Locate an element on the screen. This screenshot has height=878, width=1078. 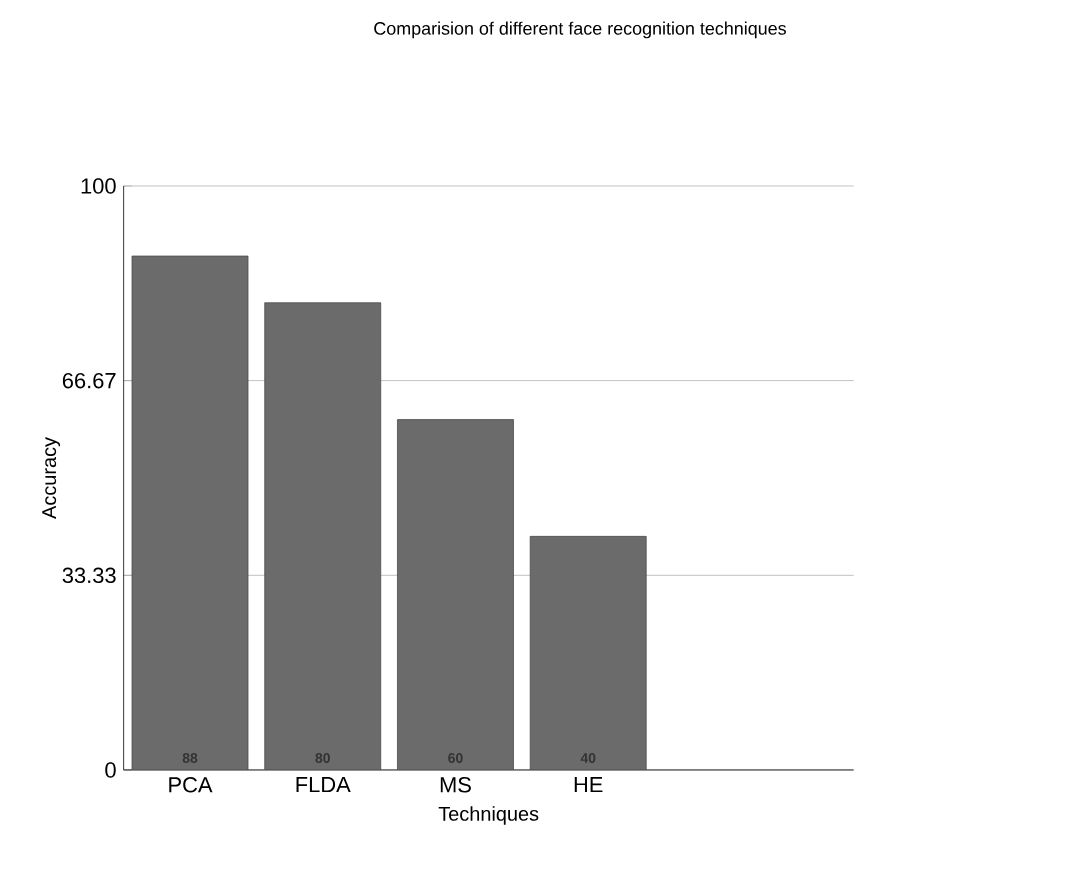
y-tick-label: 66.67 is located at coordinates (89, 380).